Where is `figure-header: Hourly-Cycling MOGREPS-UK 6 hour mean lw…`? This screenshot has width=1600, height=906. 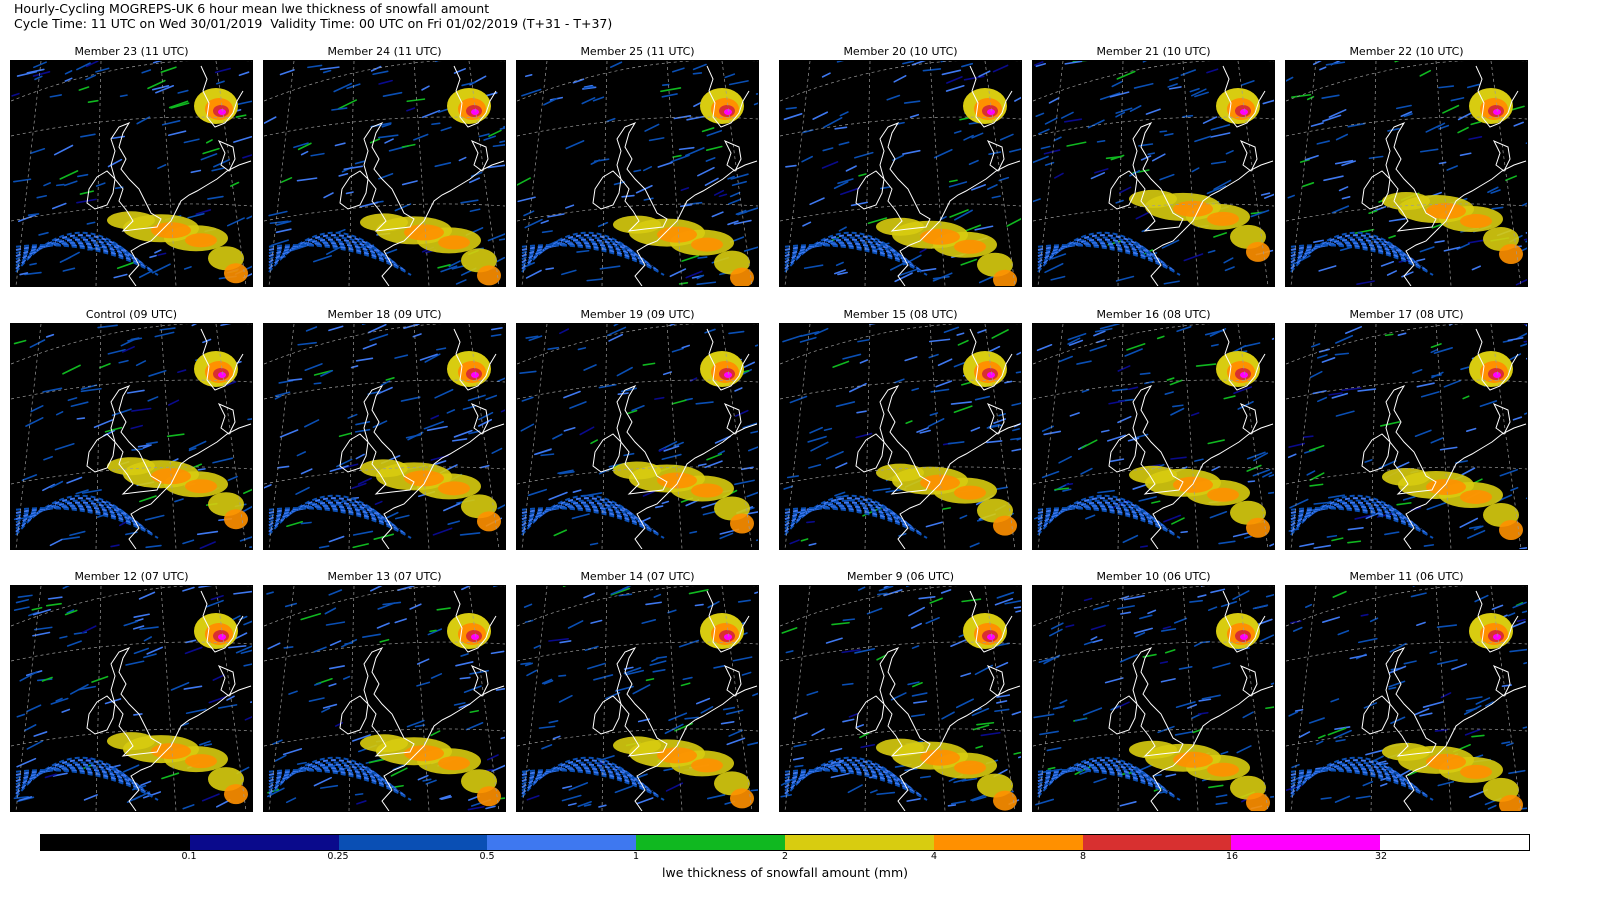 figure-header: Hourly-Cycling MOGREPS-UK 6 hour mean lw… is located at coordinates (313, 16).